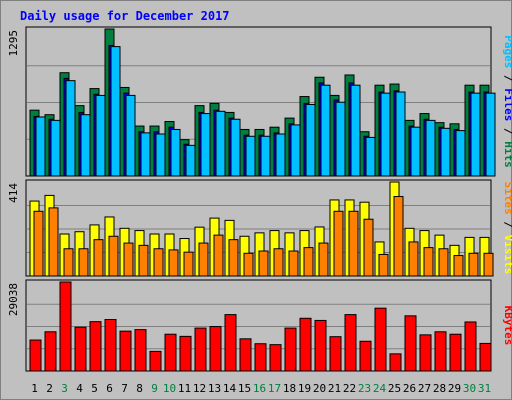 This screenshot has width=512, height=400. I want to click on x-tick-label-11: 11, so click(184, 388).